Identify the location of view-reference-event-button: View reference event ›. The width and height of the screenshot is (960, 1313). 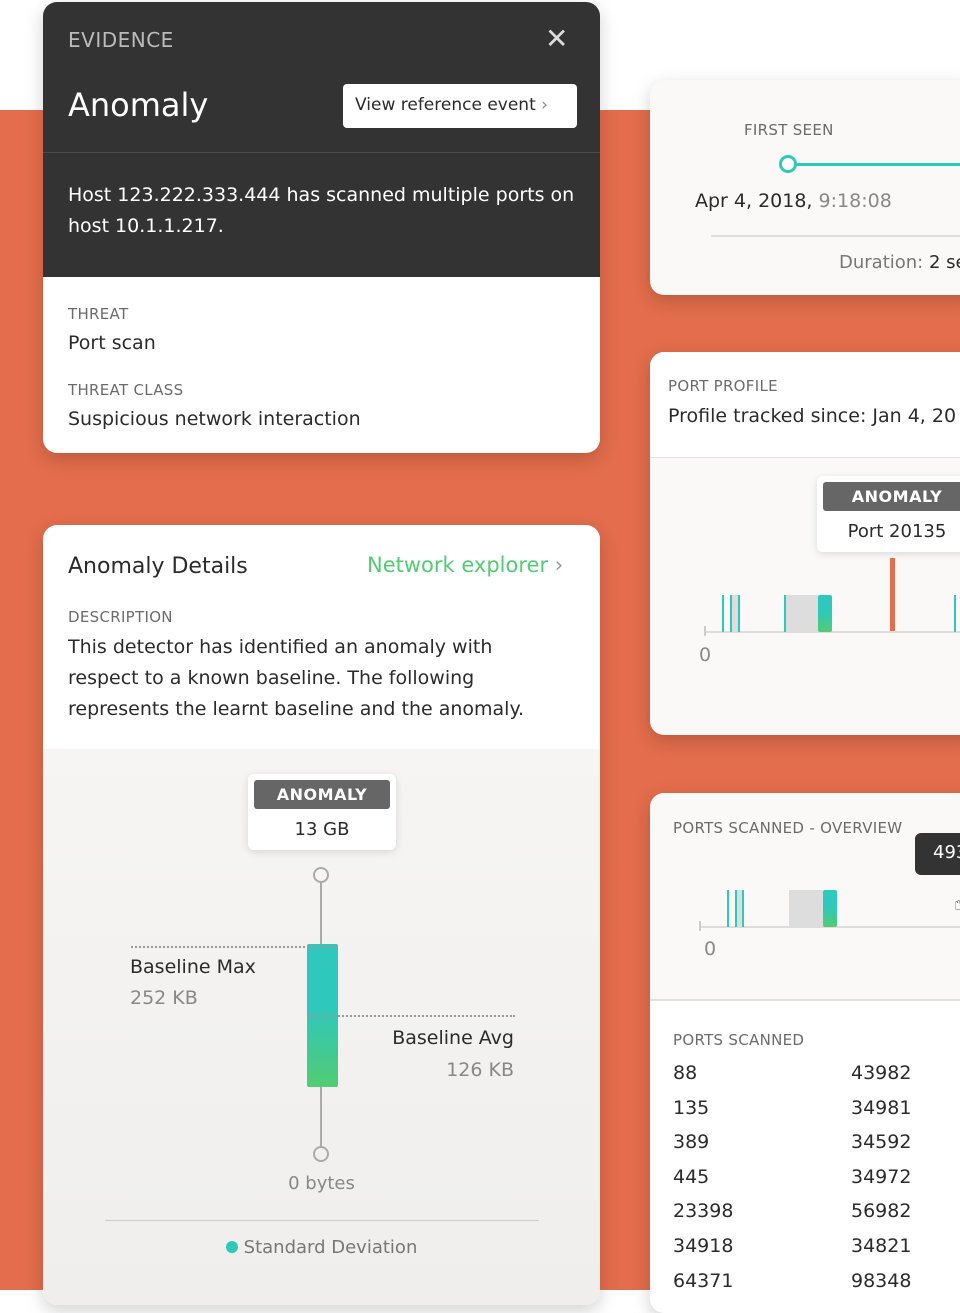
(460, 106).